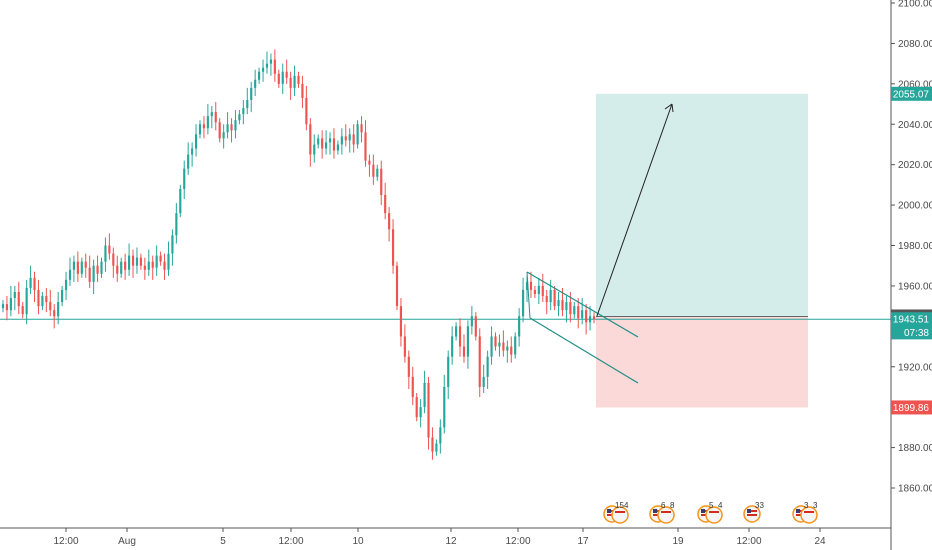 This screenshot has height=550, width=932. Describe the element at coordinates (915, 367) in the screenshot. I see `y-tick-label: 1920.00` at that location.